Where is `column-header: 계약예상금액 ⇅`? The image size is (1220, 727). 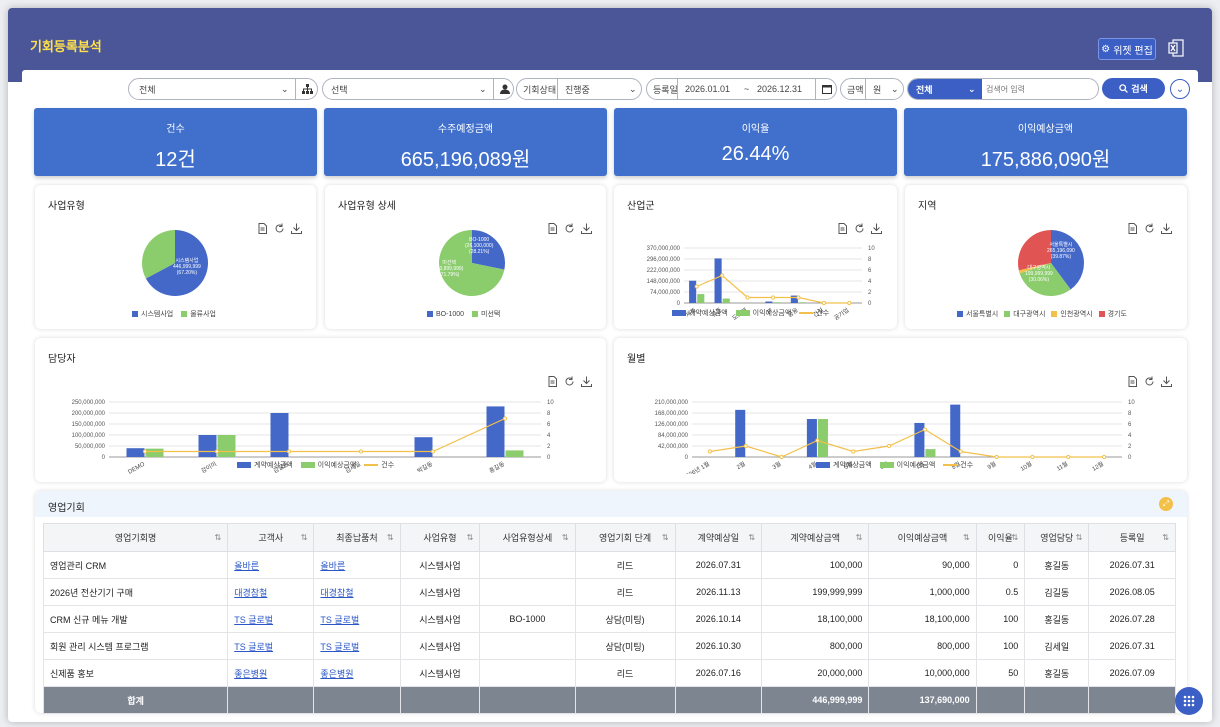
column-header: 계약예상금액 ⇅ is located at coordinates (815, 537).